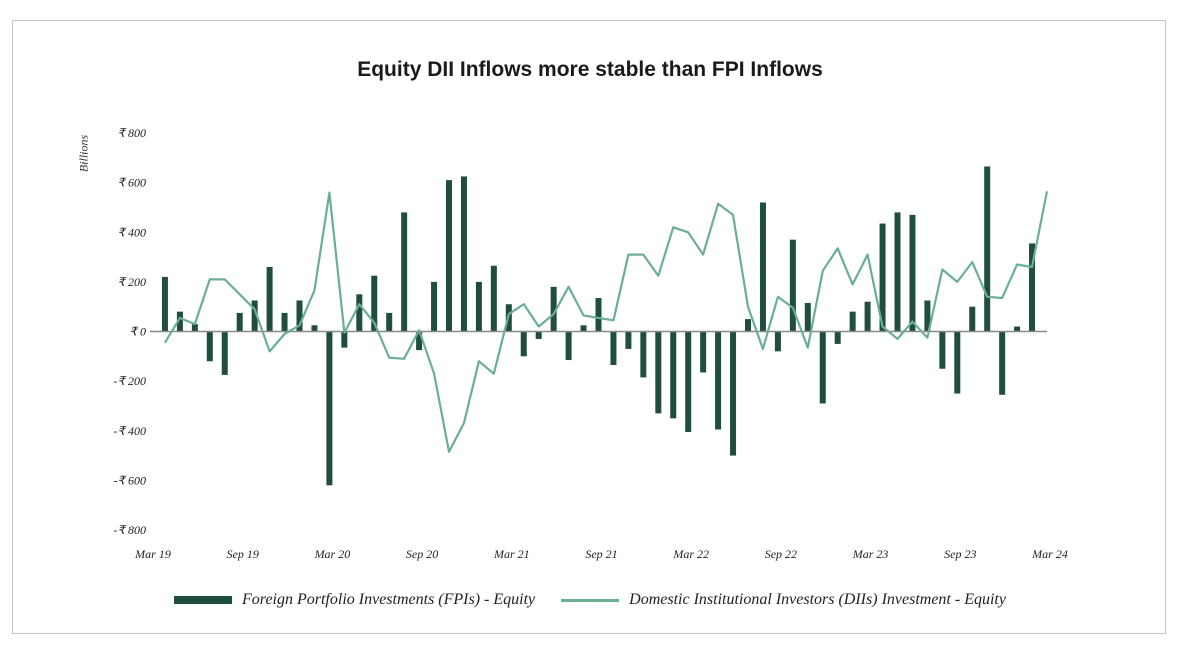  What do you see at coordinates (243, 554) in the screenshot?
I see `x-tick-label: Sep 19` at bounding box center [243, 554].